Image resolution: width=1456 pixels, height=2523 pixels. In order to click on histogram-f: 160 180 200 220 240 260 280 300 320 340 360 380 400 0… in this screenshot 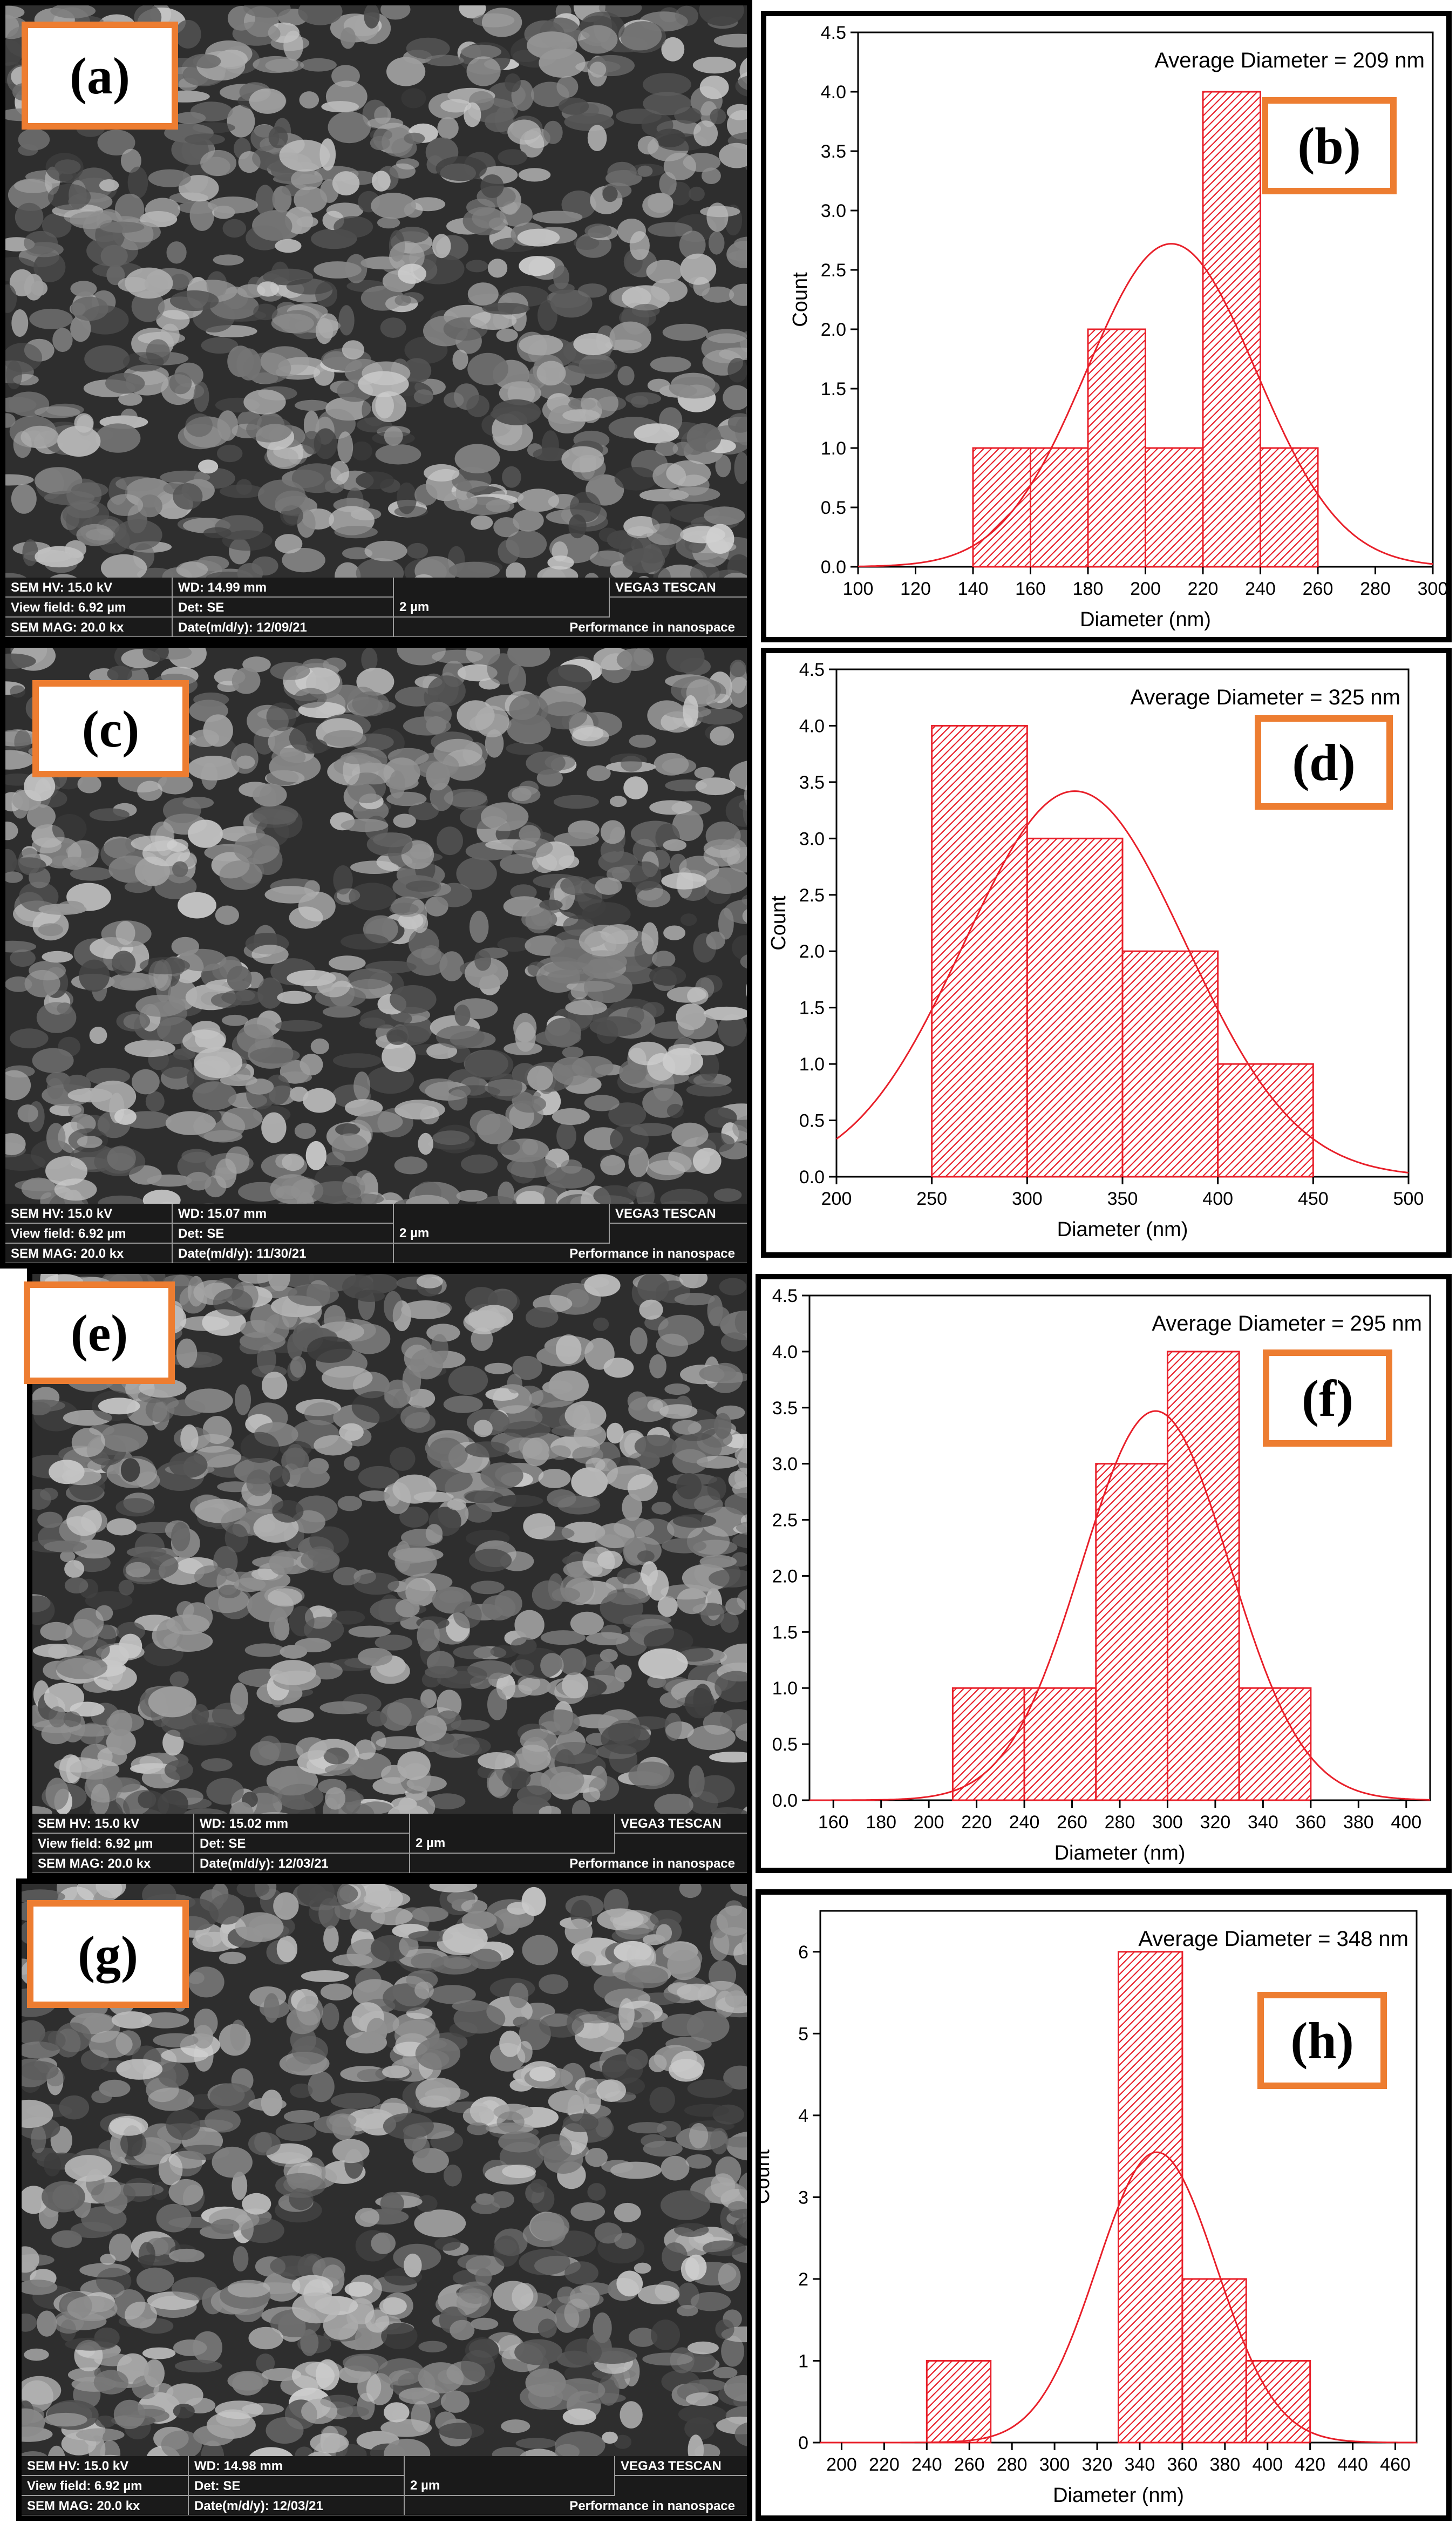, I will do `click(1096, 1575)`.